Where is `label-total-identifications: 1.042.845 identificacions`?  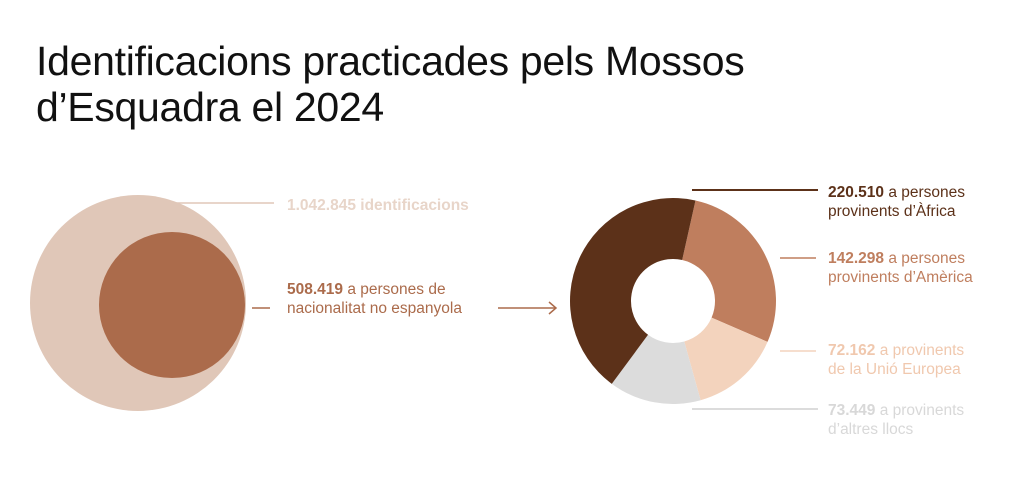 label-total-identifications: 1.042.845 identificacions is located at coordinates (378, 205).